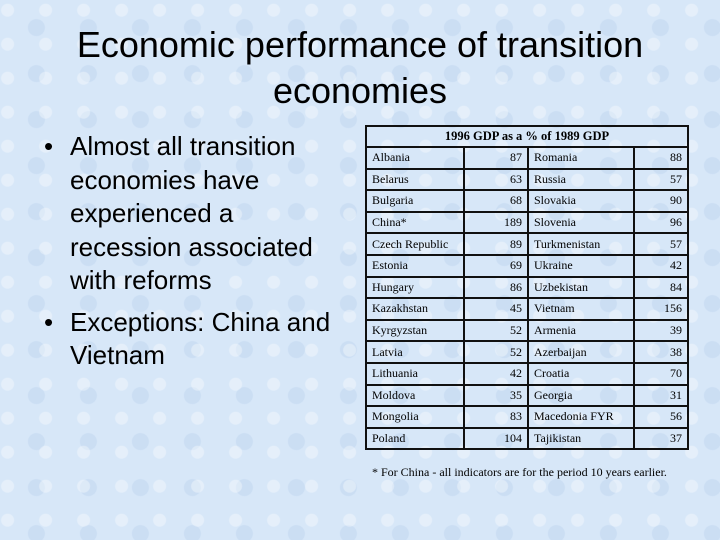 Image resolution: width=720 pixels, height=540 pixels. Describe the element at coordinates (496, 265) in the screenshot. I see `gdp-value: 69` at that location.